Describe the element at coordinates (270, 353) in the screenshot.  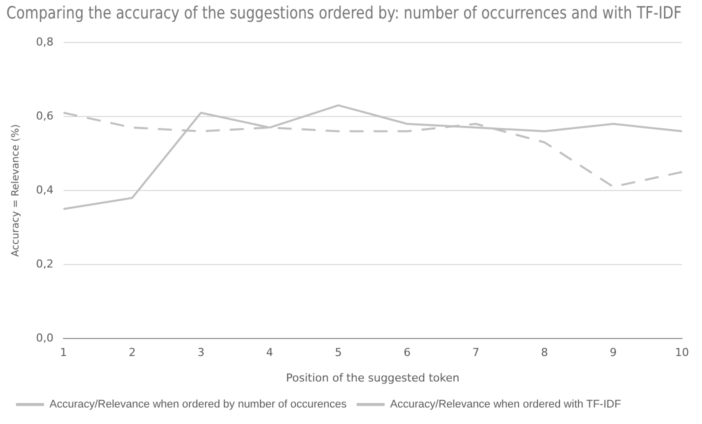
I see `x-tick-label: 4` at that location.